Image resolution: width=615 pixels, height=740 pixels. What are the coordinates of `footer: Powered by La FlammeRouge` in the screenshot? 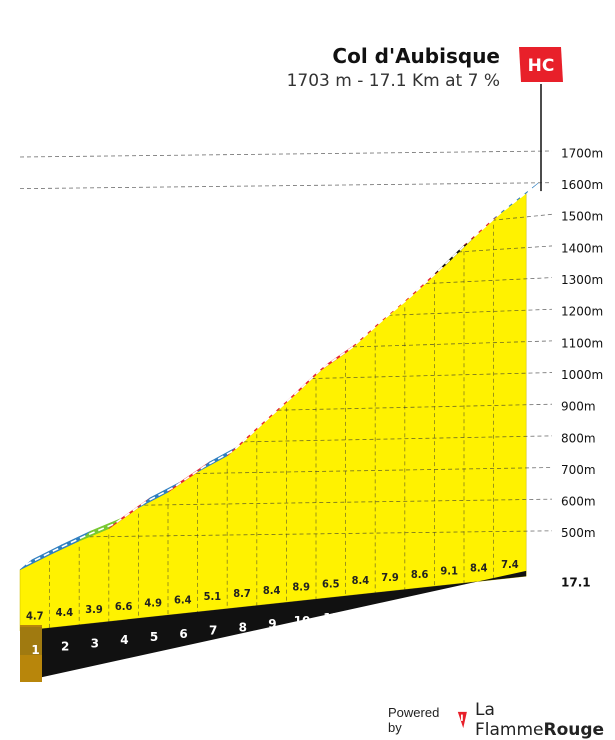 It's located at (501, 720).